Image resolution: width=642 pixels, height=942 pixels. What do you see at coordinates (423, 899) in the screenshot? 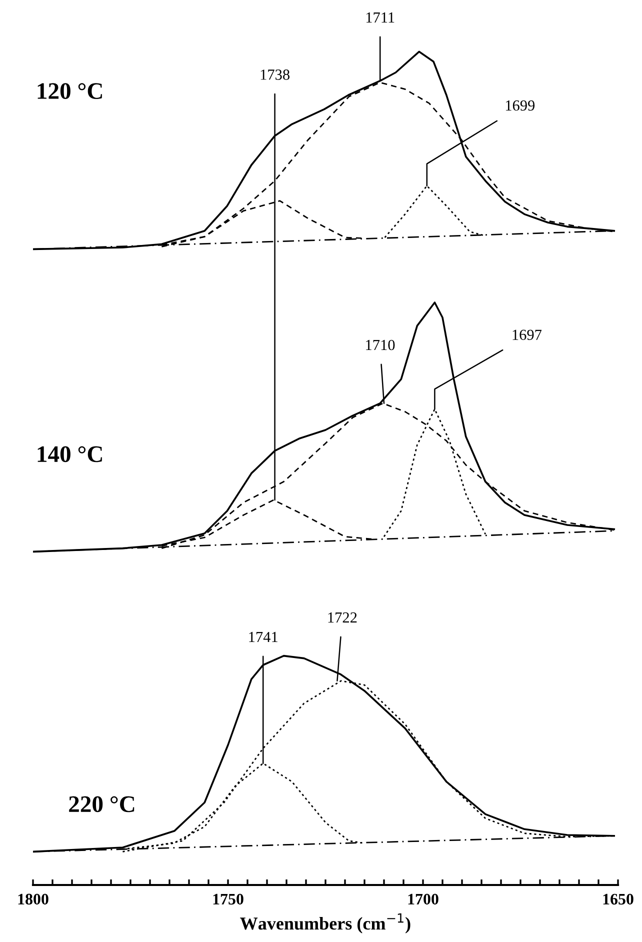
I see `x-tick-label: 1700` at bounding box center [423, 899].